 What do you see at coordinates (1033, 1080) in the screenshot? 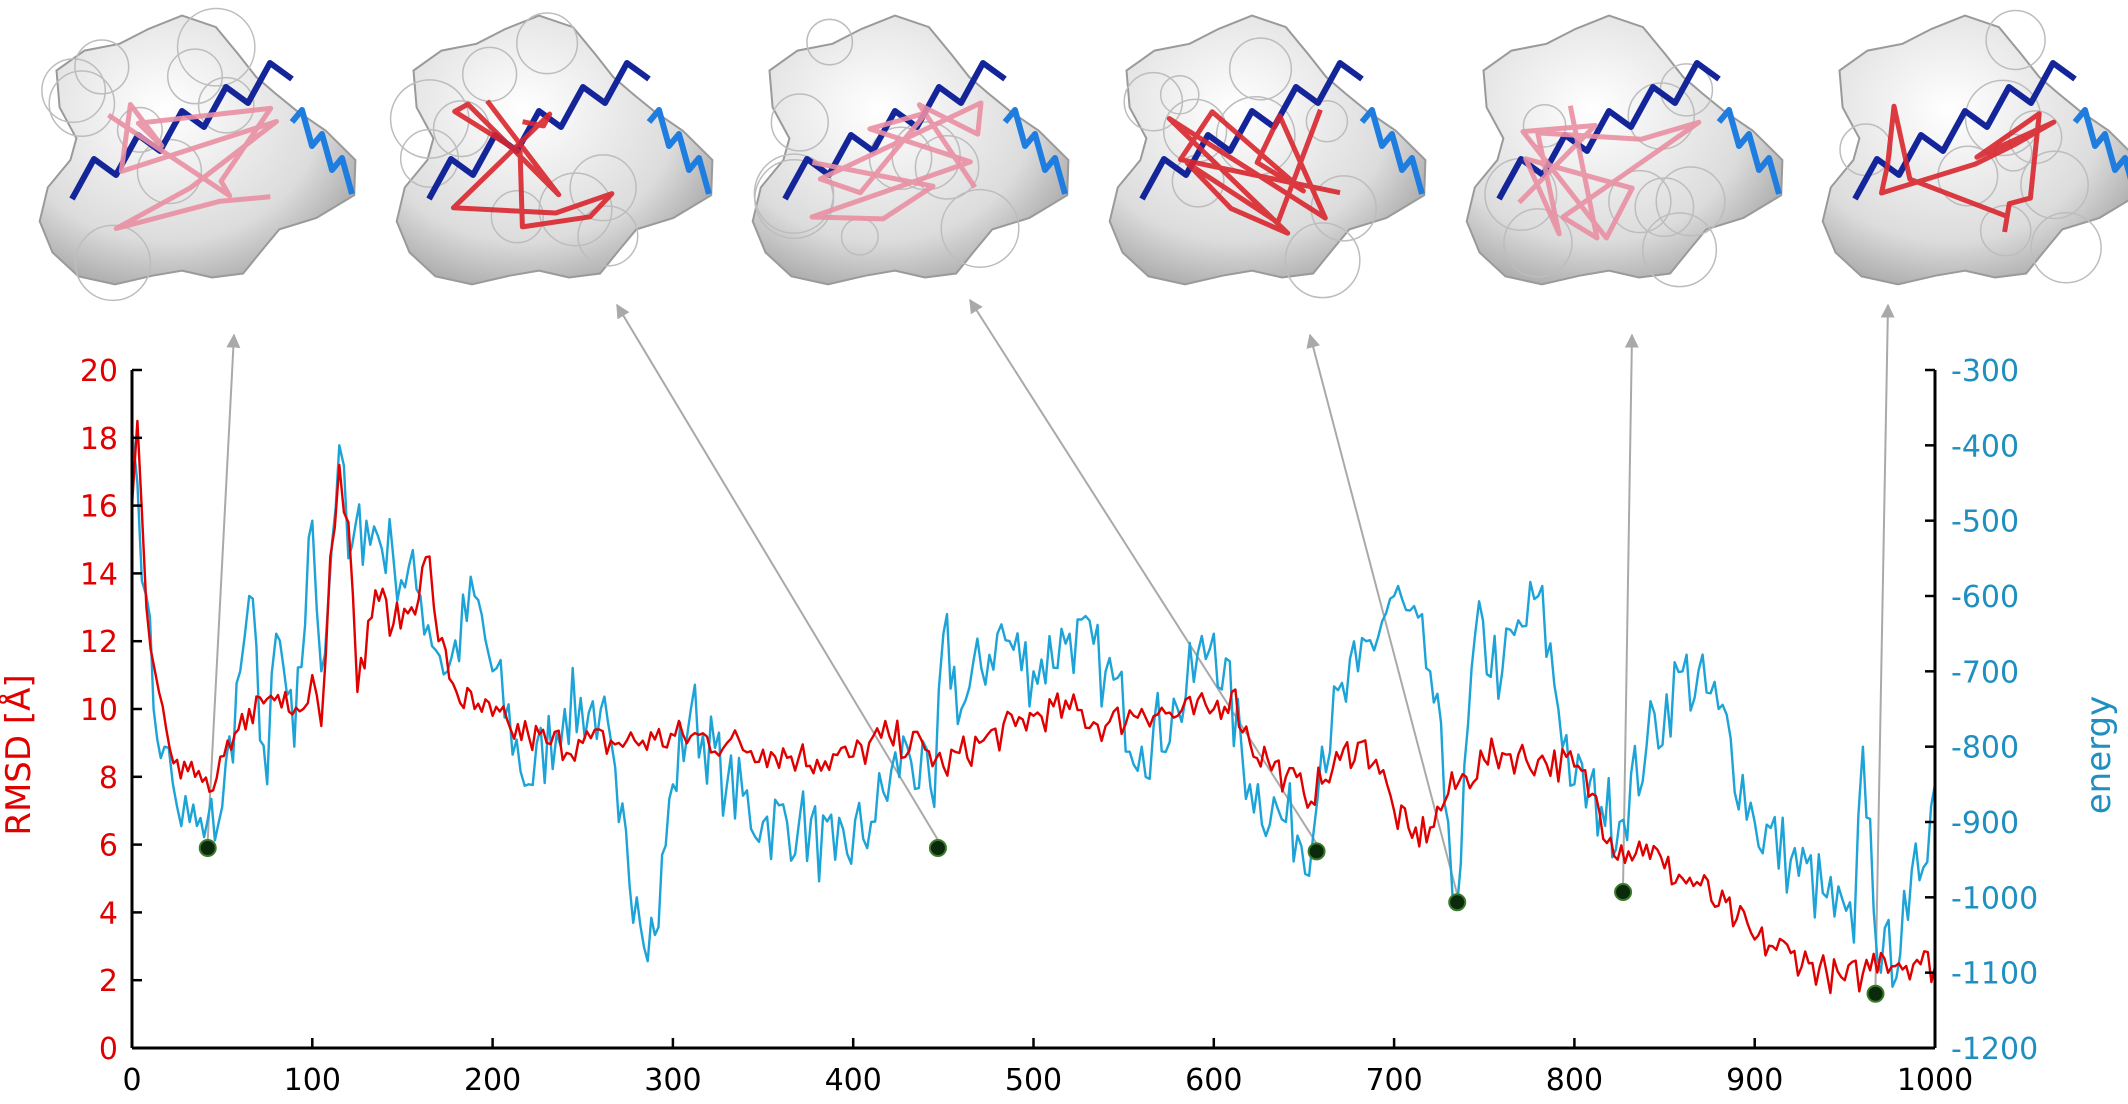
I see `x-tick-label: 500` at bounding box center [1033, 1080].